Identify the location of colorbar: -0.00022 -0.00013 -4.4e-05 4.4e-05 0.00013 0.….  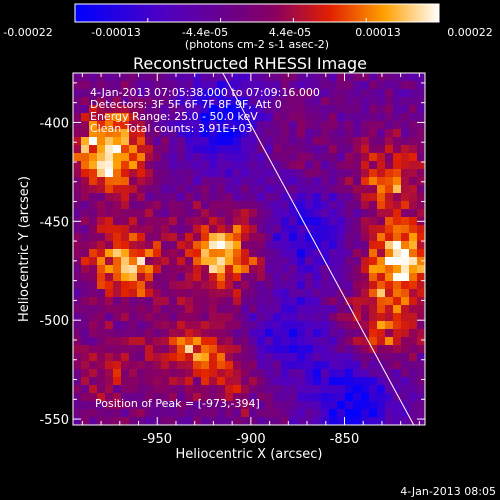
(248, 27).